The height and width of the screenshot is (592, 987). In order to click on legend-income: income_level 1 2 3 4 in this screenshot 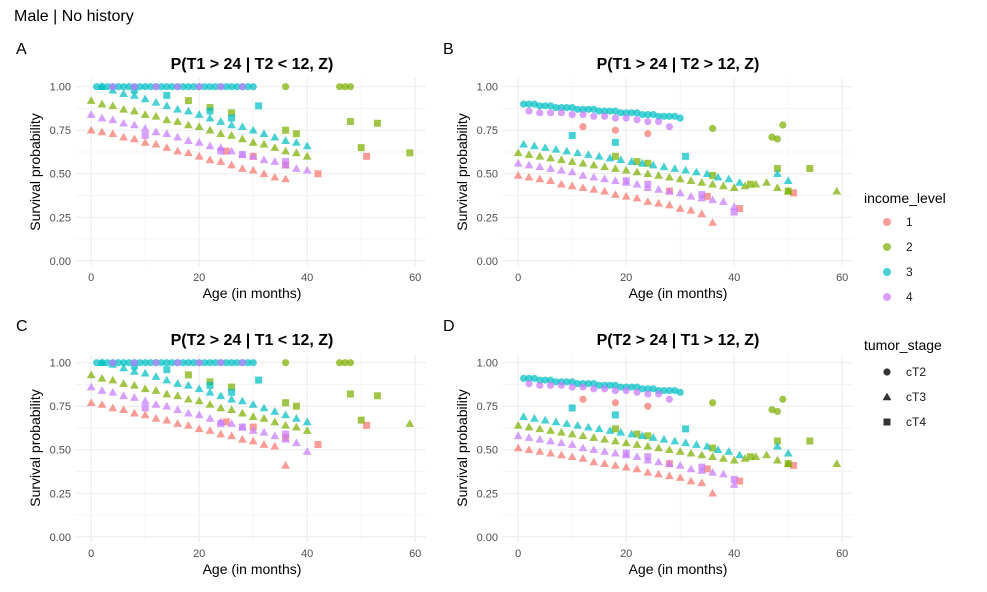, I will do `click(905, 247)`.